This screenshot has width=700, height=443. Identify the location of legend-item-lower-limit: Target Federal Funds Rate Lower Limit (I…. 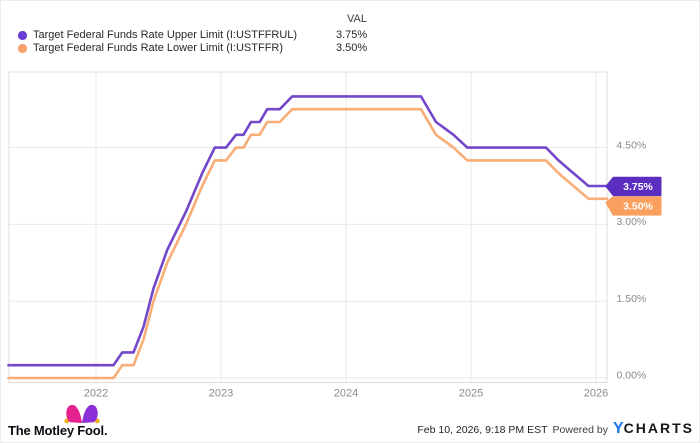
(350, 48).